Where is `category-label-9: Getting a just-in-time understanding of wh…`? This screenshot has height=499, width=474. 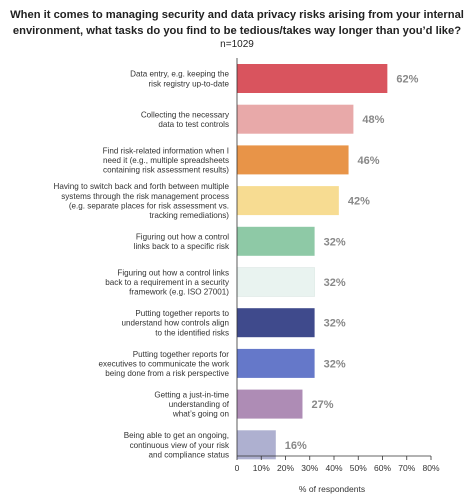
category-label-9: Getting a just-in-time understanding of wh… is located at coordinates (191, 405).